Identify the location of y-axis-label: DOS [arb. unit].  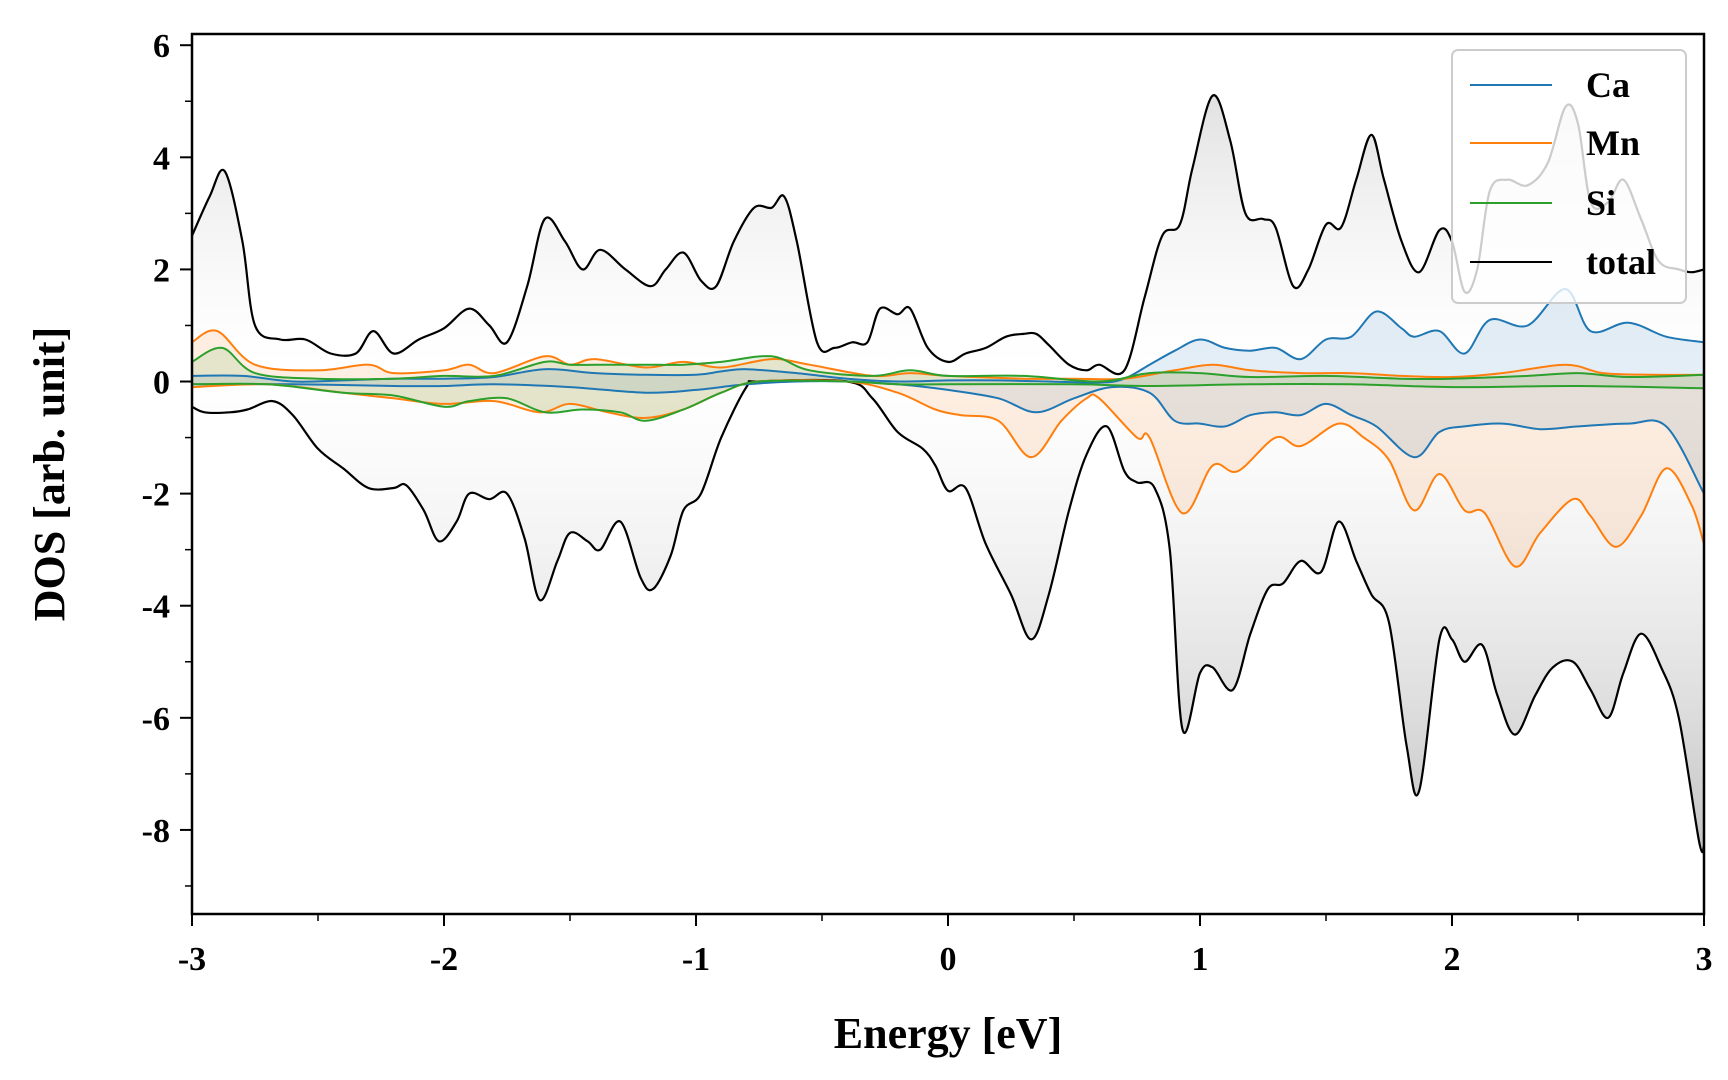
(49, 474).